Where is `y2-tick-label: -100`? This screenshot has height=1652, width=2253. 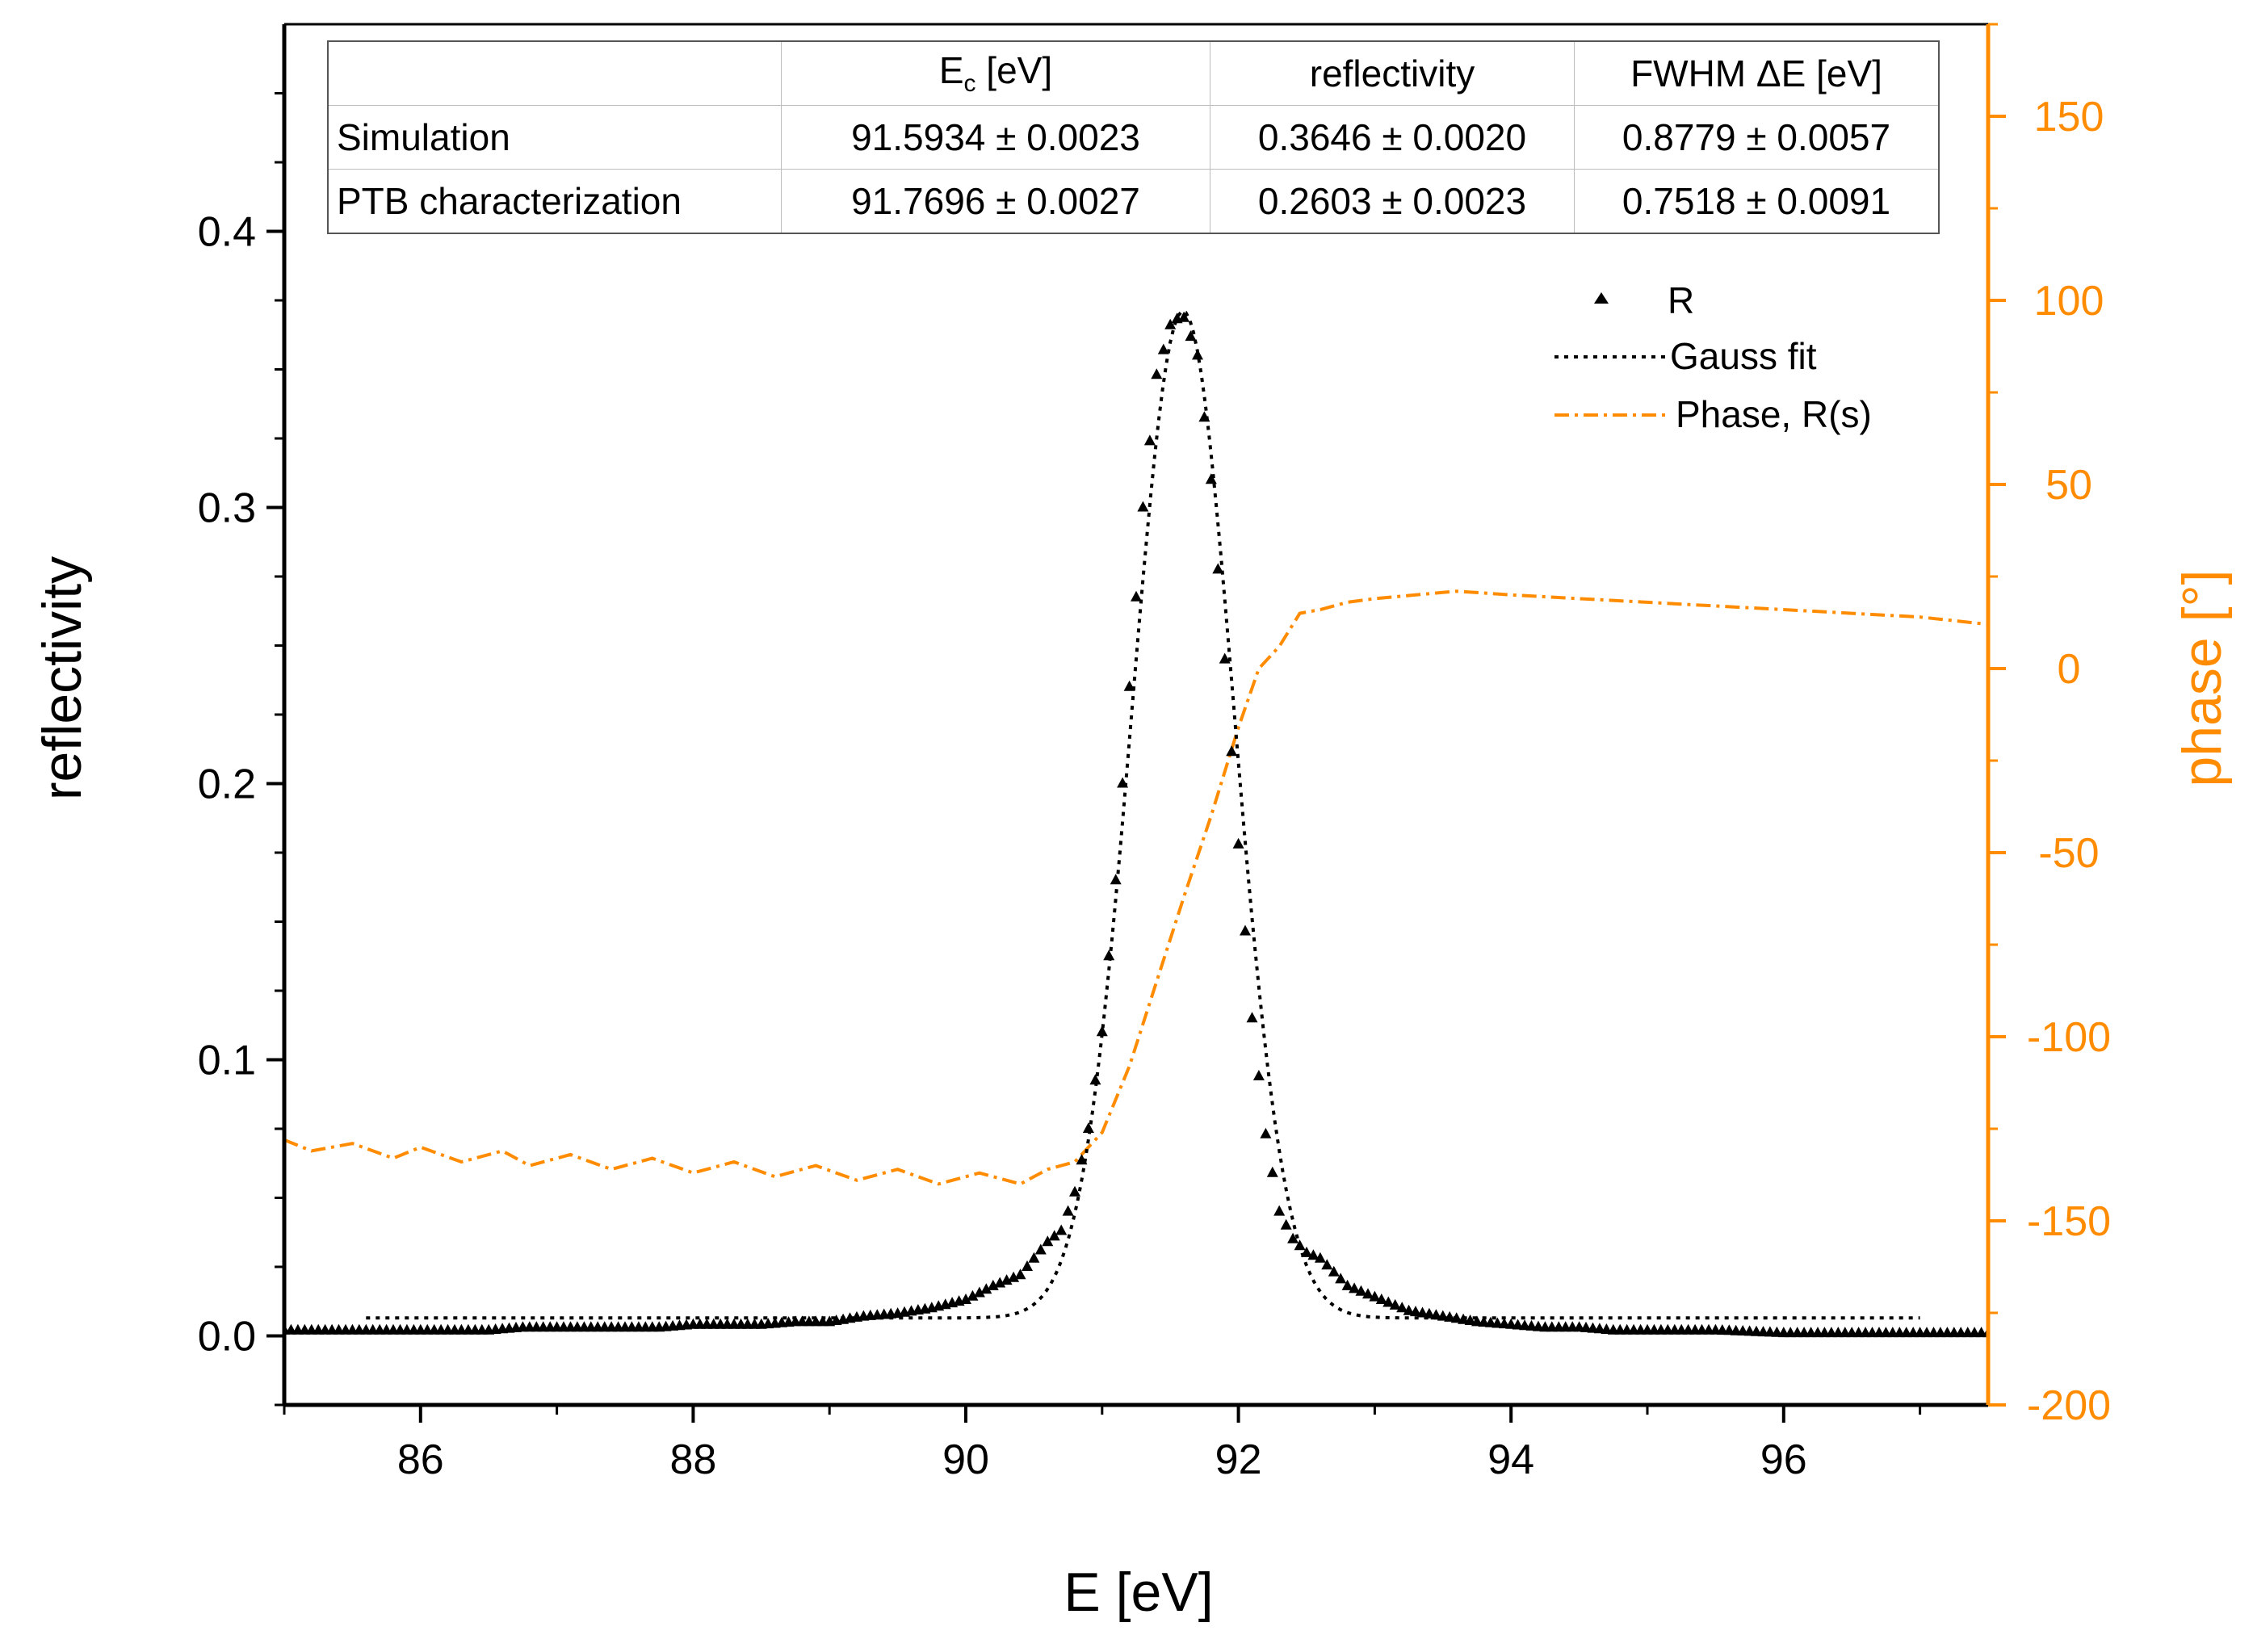 y2-tick-label: -100 is located at coordinates (2069, 1037).